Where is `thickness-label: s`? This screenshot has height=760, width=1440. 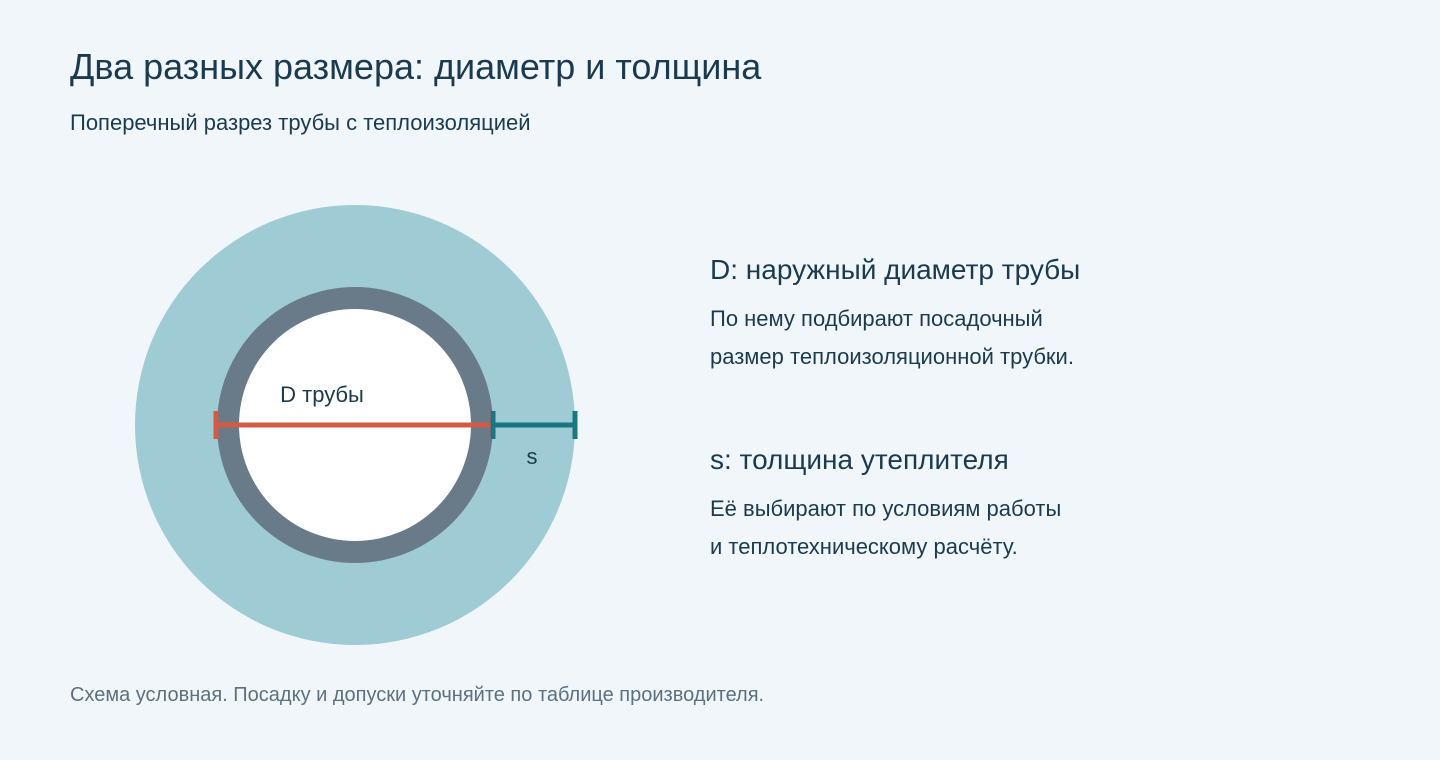
thickness-label: s is located at coordinates (532, 456).